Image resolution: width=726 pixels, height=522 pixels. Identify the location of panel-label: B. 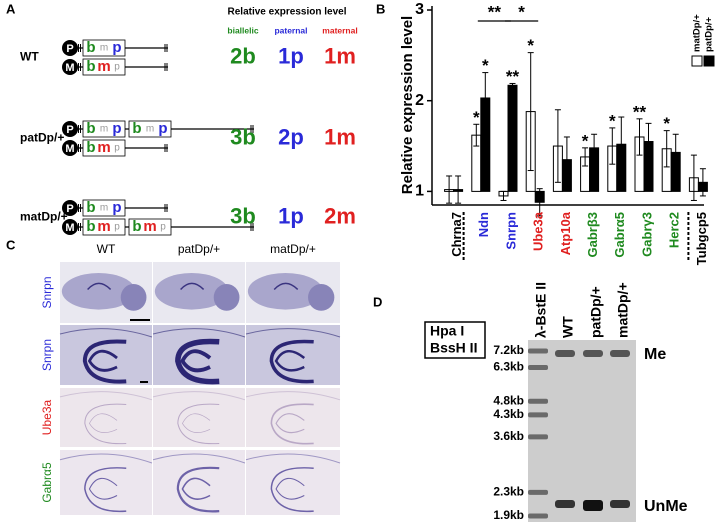
(380, 8).